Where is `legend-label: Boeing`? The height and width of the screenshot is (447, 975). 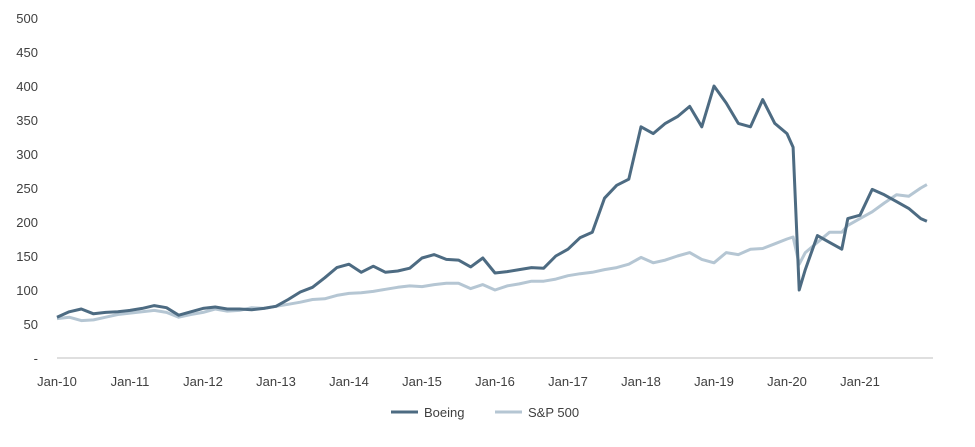 legend-label: Boeing is located at coordinates (444, 412).